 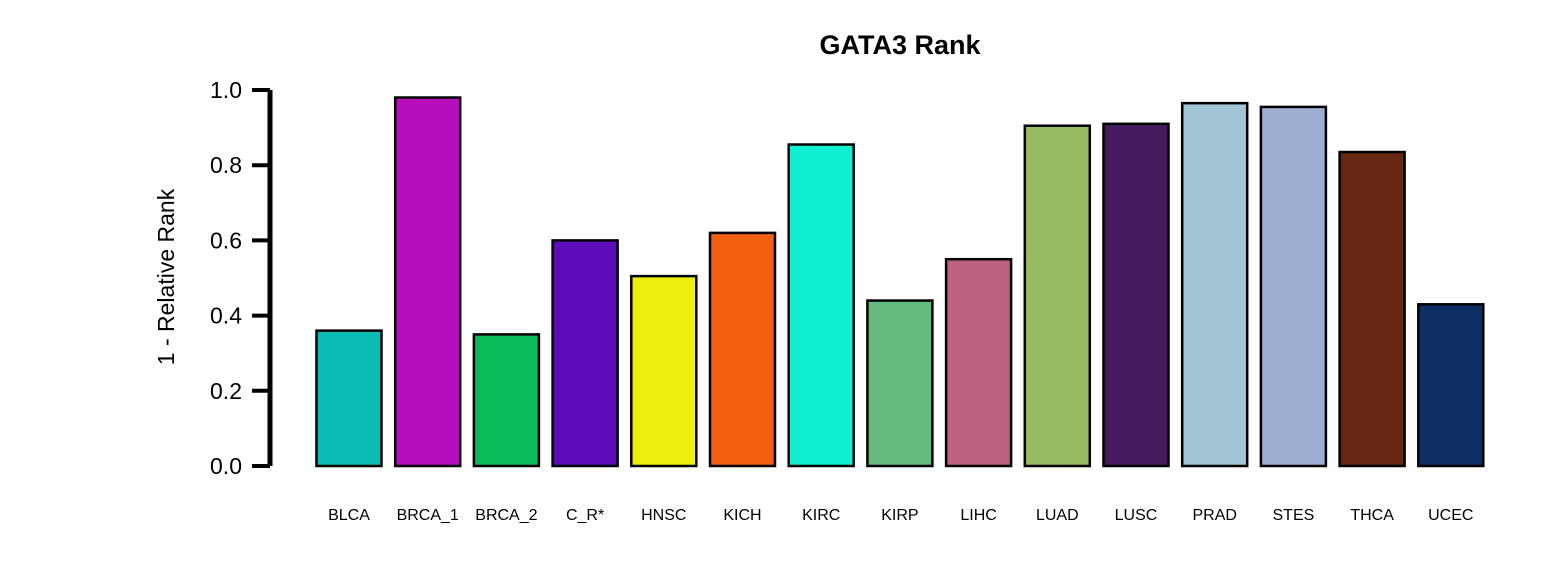 What do you see at coordinates (900, 383) in the screenshot?
I see `bar-kirp` at bounding box center [900, 383].